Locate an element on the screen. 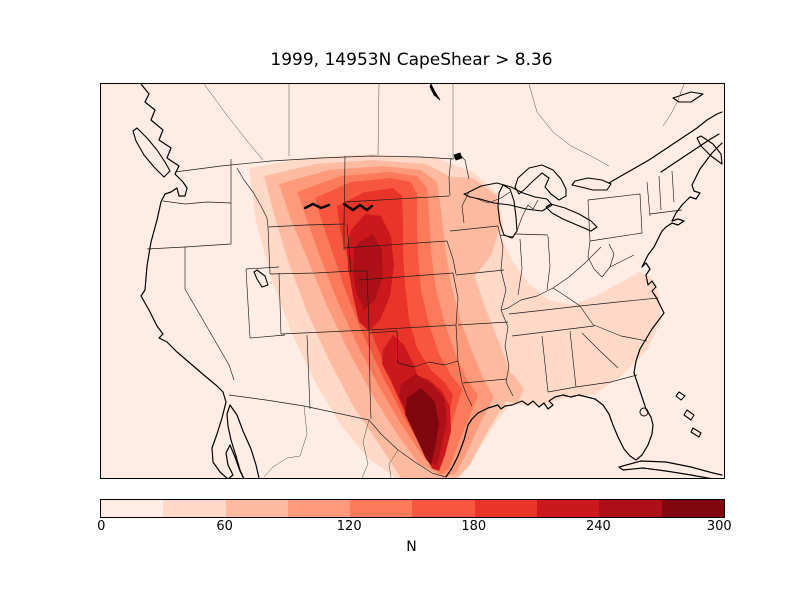 The height and width of the screenshot is (600, 800). bahamas-islands is located at coordinates (688, 414).